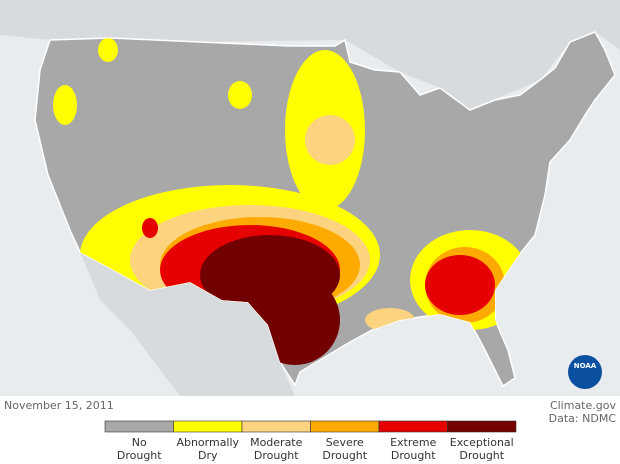  What do you see at coordinates (187, 324) in the screenshot?
I see `mexico` at bounding box center [187, 324].